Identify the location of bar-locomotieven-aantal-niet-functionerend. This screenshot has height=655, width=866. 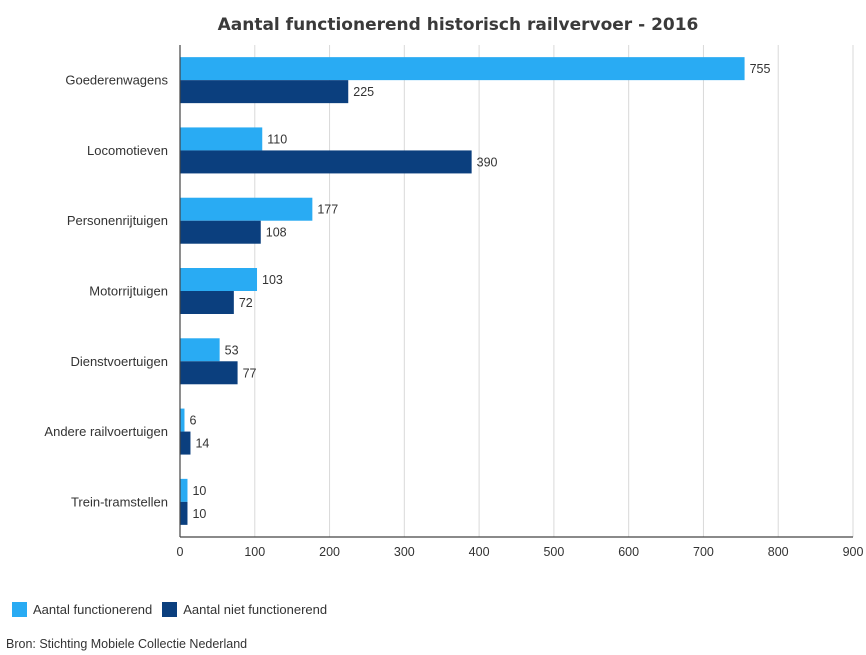
(326, 162).